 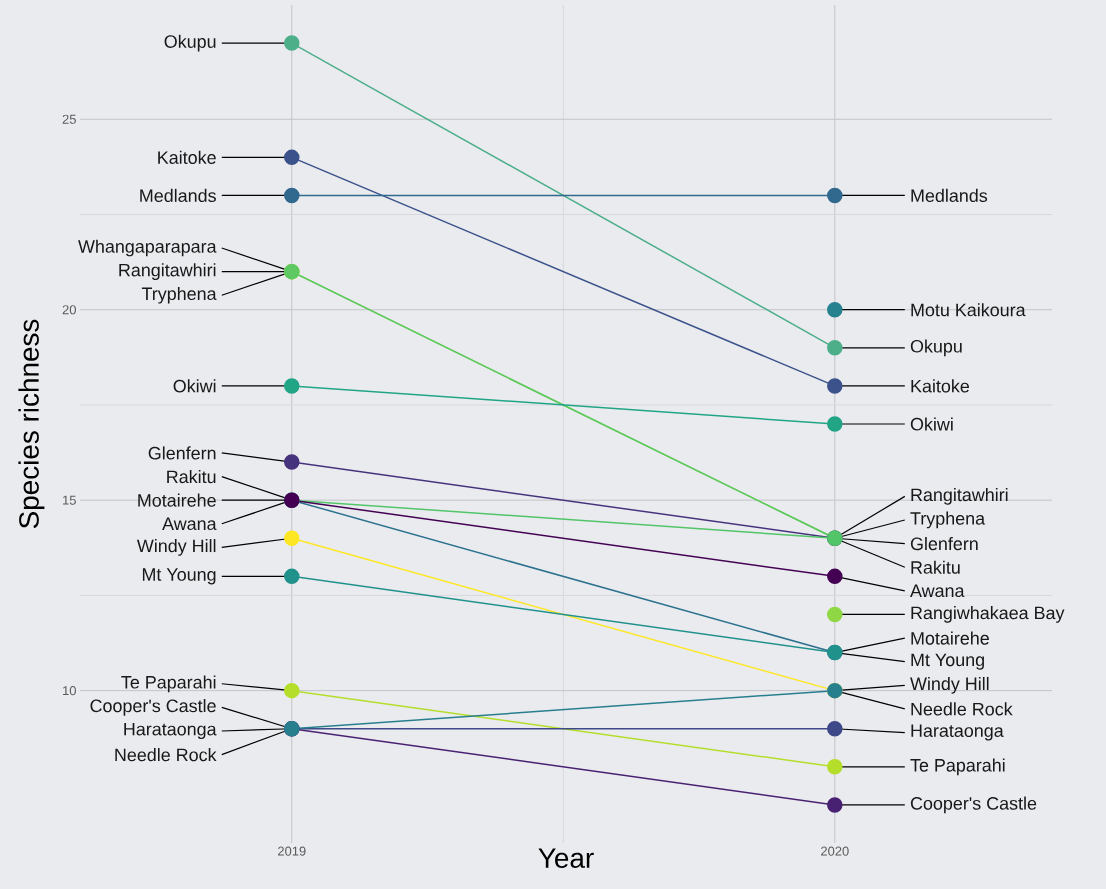 I want to click on text: Rangiwhakaea Bay, so click(x=988, y=614).